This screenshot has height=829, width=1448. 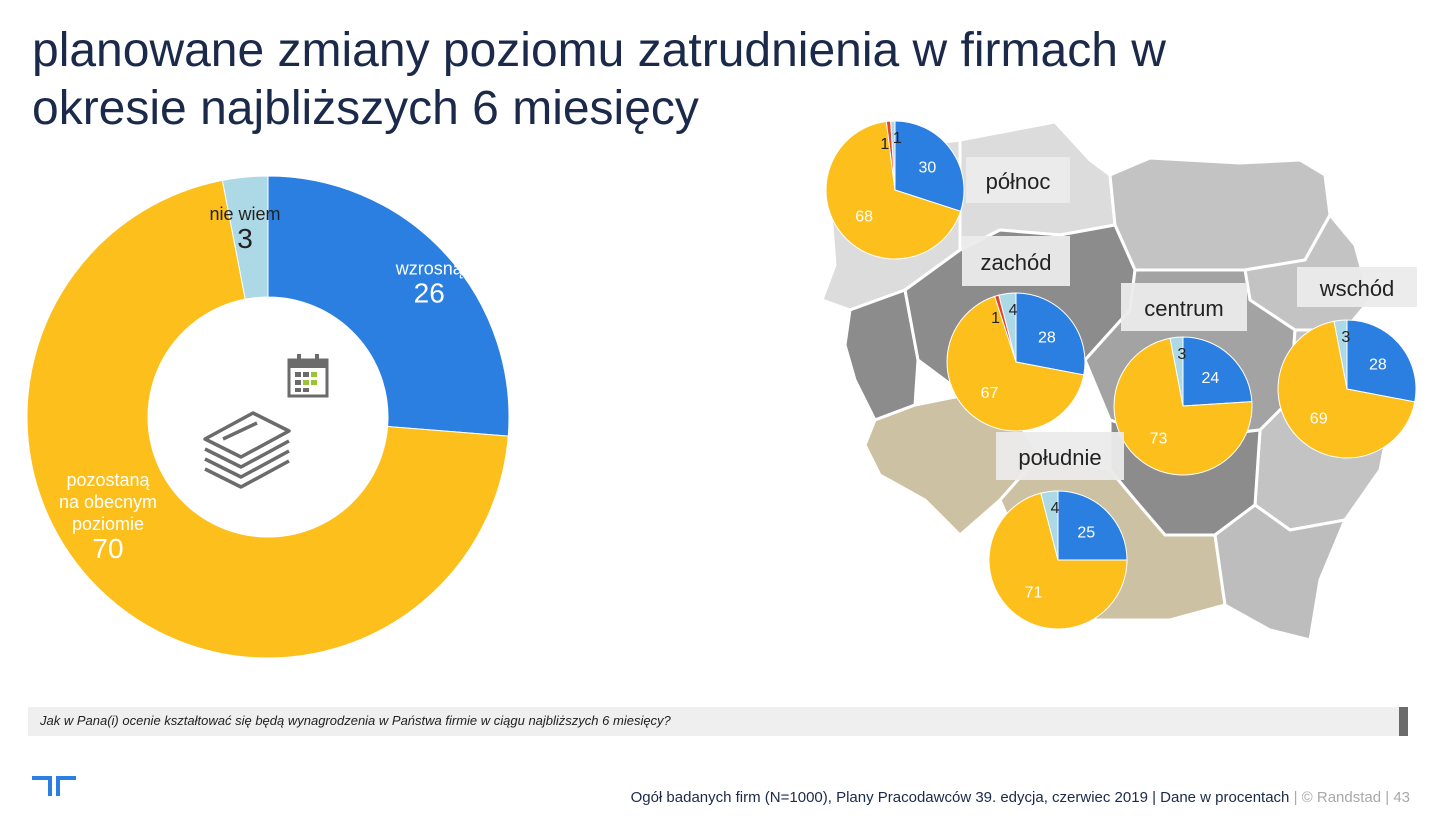 I want to click on pie-wschód-slice-increase, so click(x=1381, y=361).